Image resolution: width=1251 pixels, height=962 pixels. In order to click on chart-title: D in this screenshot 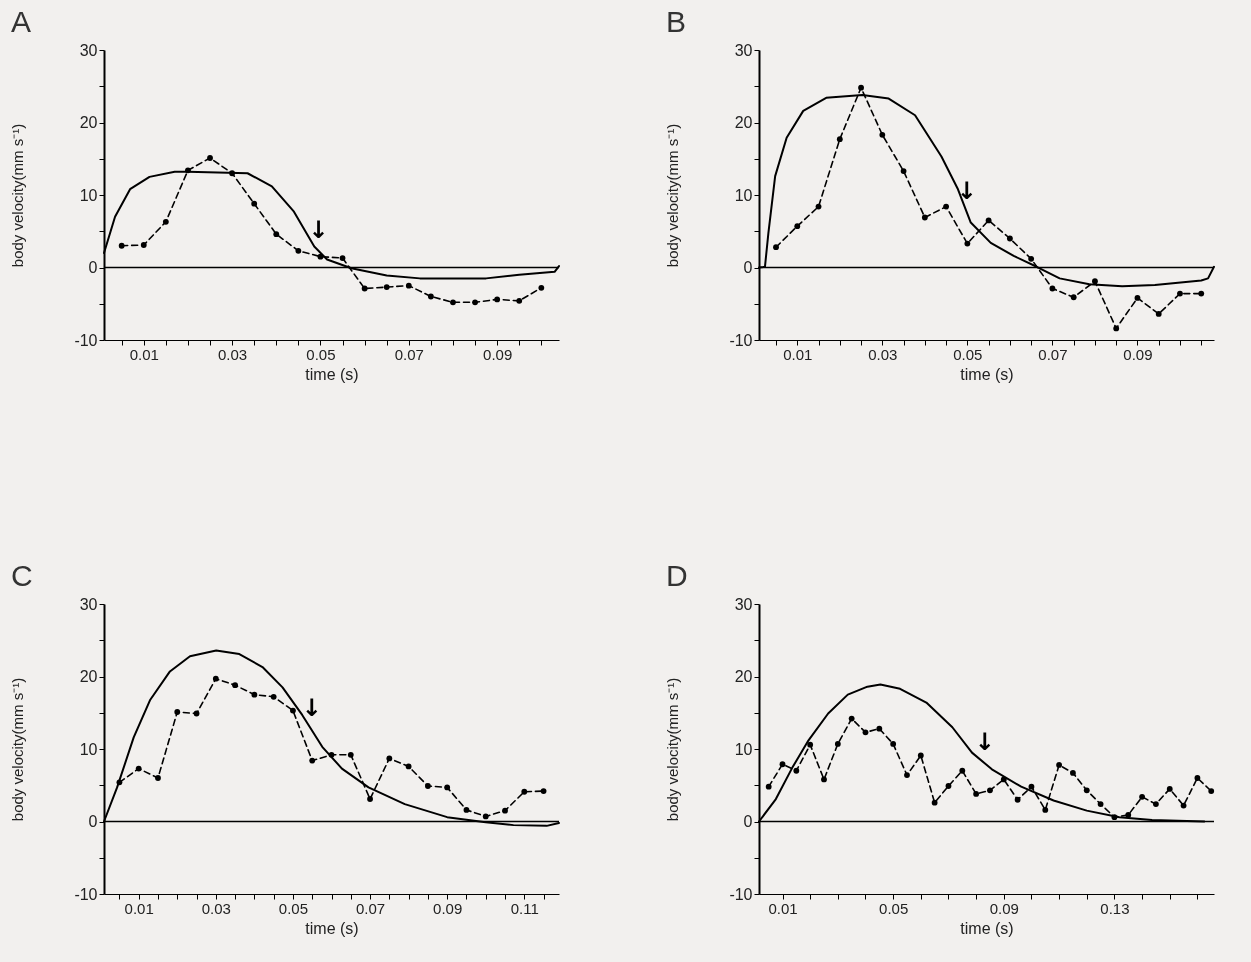, I will do `click(676, 575)`.